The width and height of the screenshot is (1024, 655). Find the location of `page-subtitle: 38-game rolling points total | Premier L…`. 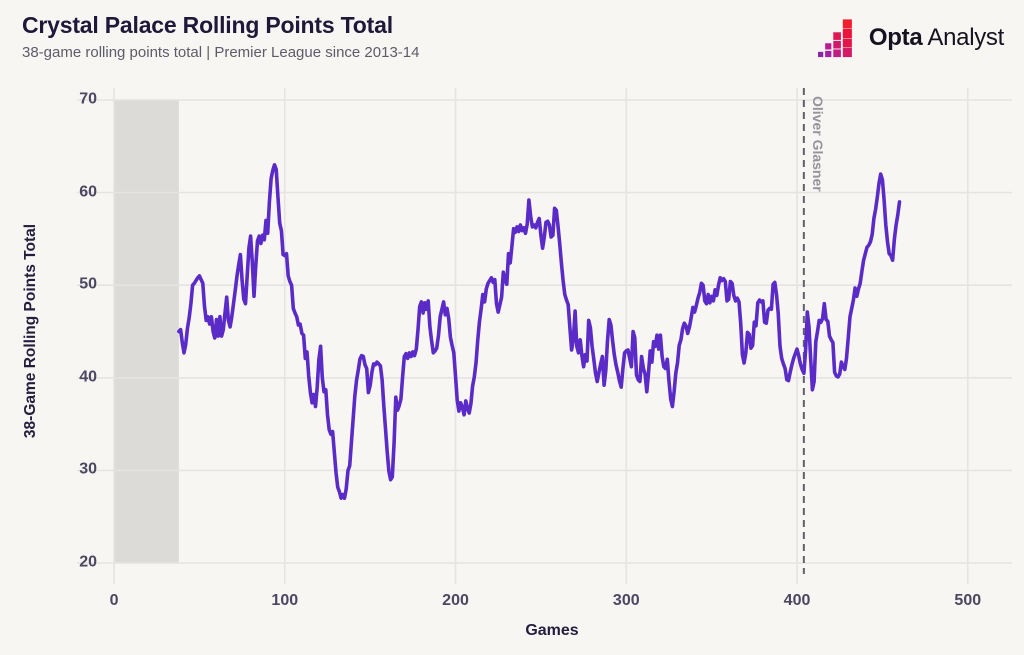

page-subtitle: 38-game rolling points total | Premier L… is located at coordinates (221, 52).